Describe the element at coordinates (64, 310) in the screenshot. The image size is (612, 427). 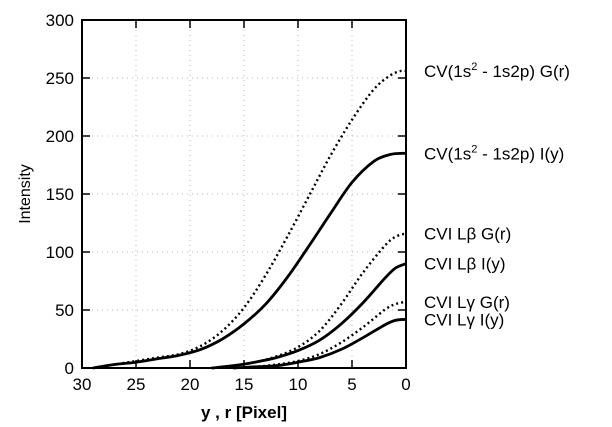
I see `y-tick-label: 50` at that location.